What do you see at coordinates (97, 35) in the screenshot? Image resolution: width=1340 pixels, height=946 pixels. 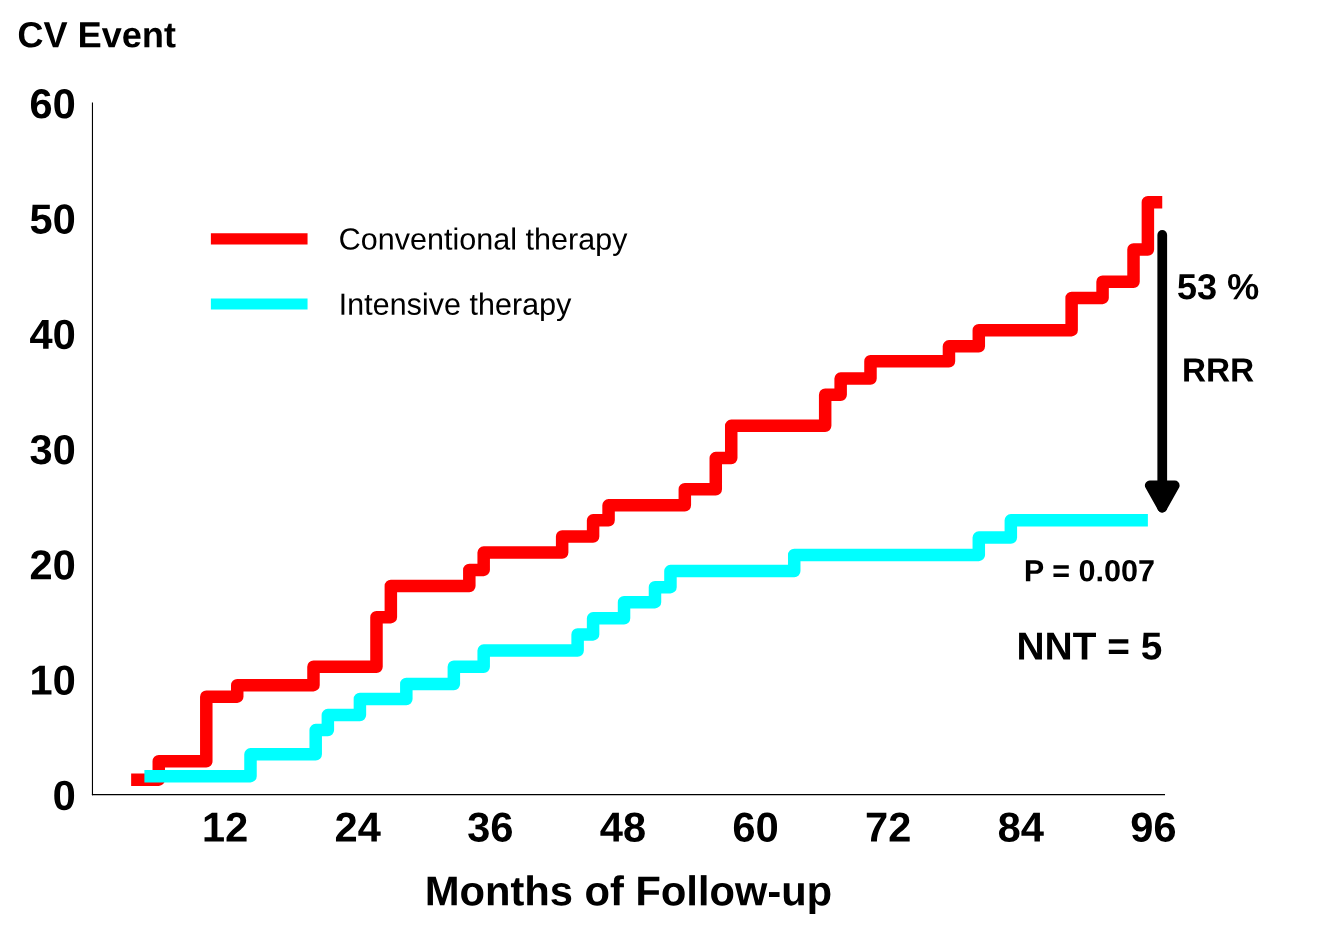 I see `y-axis-title: CV Event` at bounding box center [97, 35].